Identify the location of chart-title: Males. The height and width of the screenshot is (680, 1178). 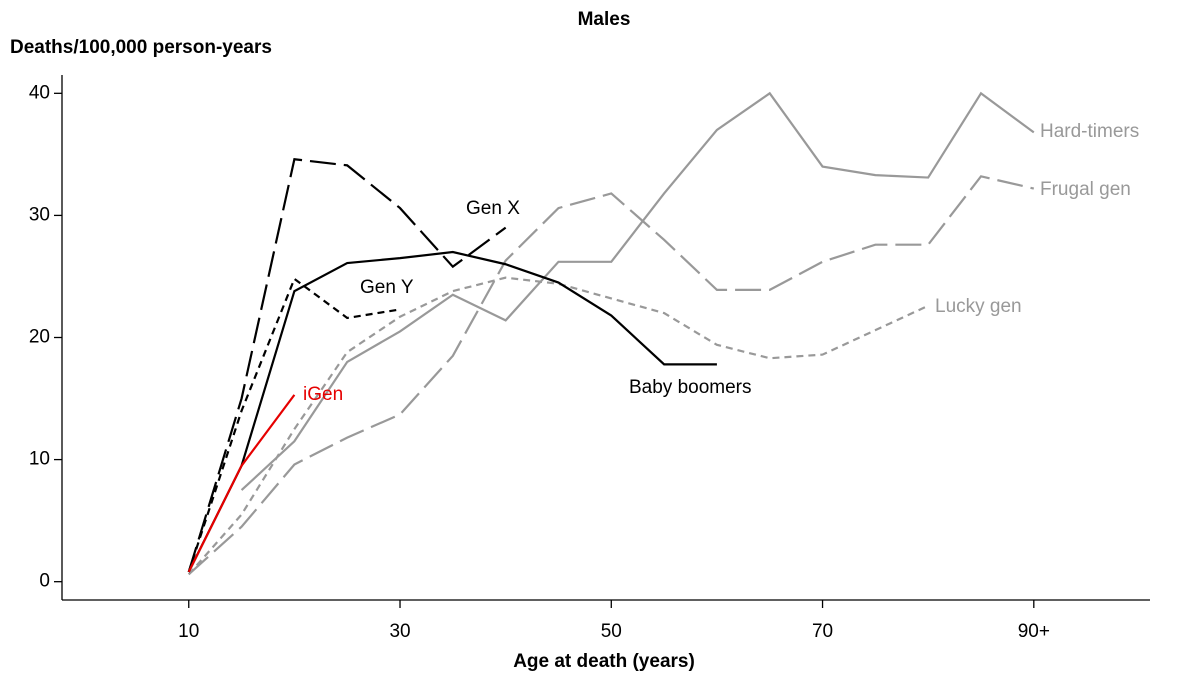
(604, 19).